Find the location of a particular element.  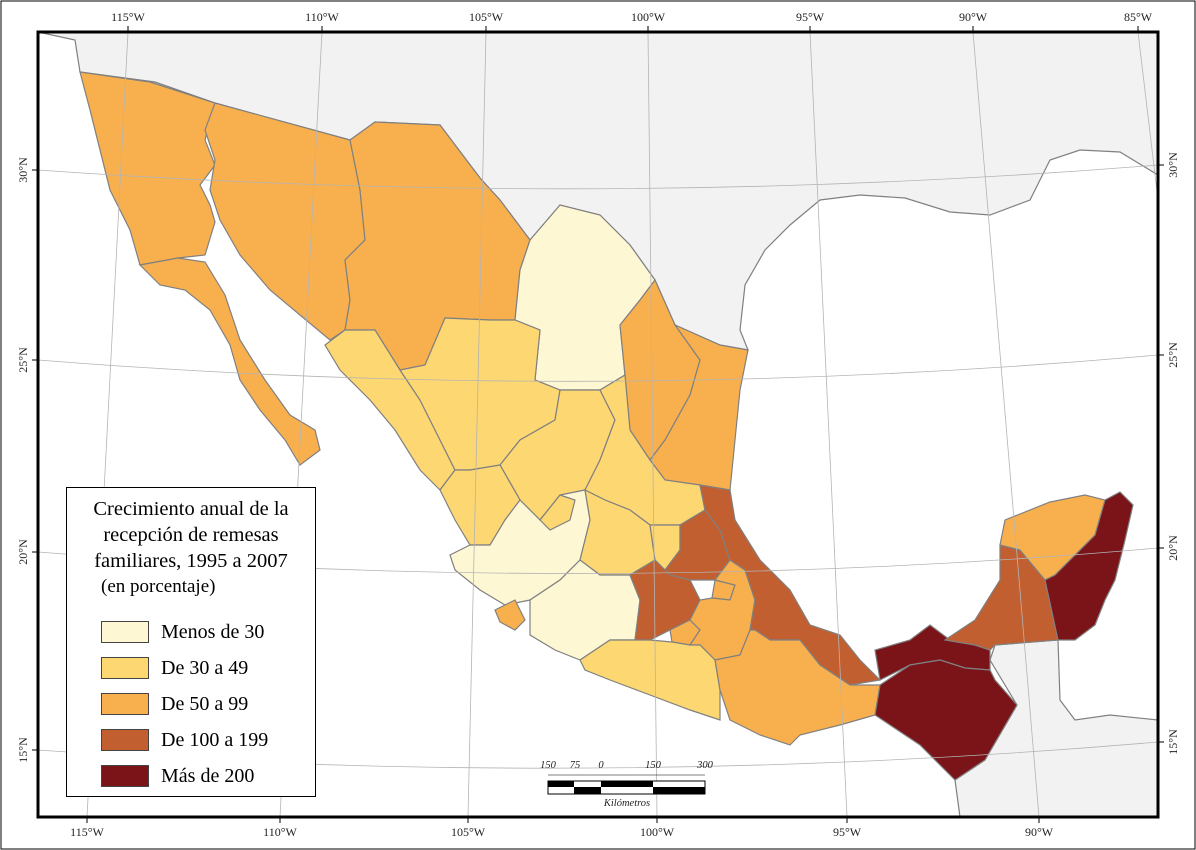

state-baja-california-sur is located at coordinates (229, 361).